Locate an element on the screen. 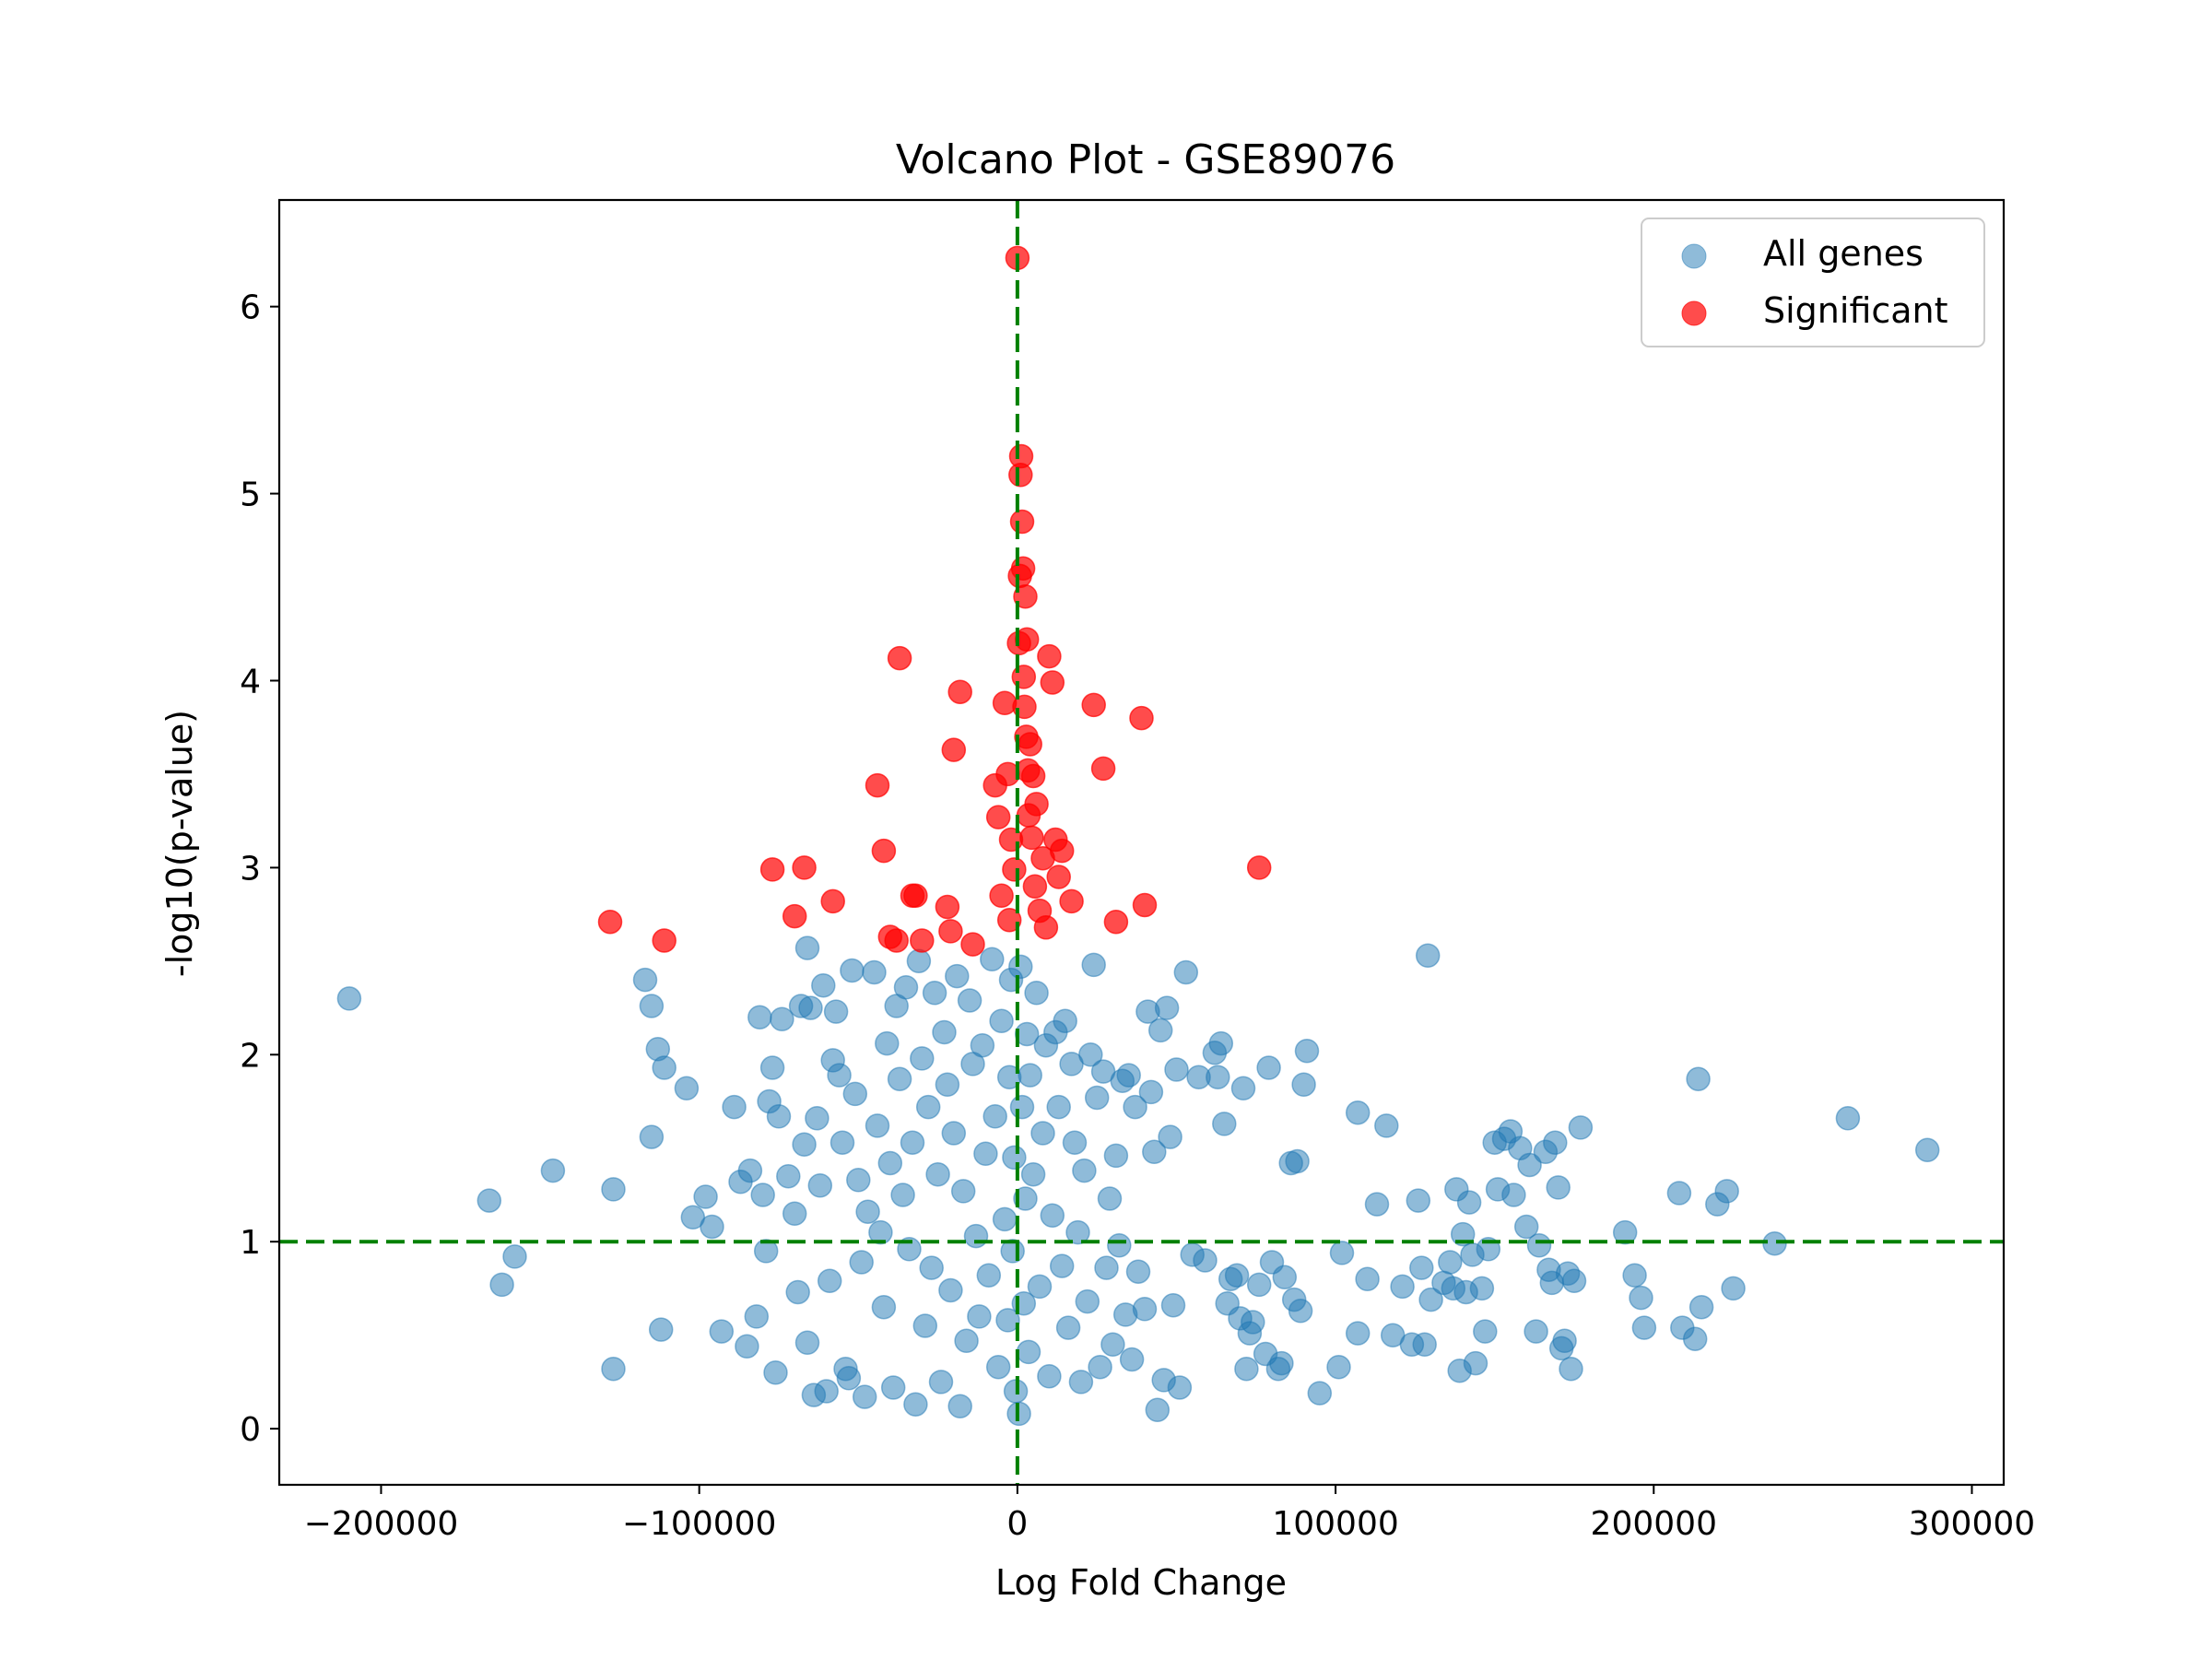 This screenshot has height=1659, width=2212. legend: All genes Significant is located at coordinates (1813, 282).